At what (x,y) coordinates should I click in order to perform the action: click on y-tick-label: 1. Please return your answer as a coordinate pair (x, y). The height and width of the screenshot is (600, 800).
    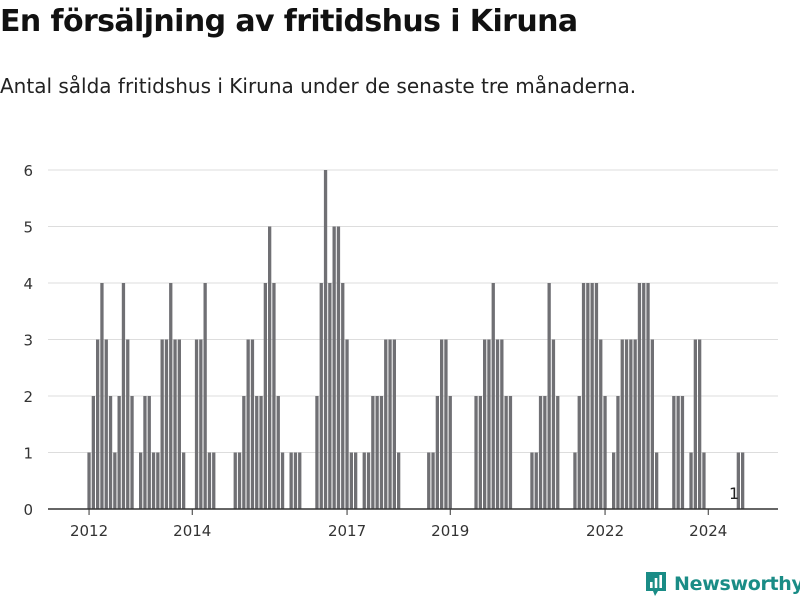
    Looking at the image, I should click on (28, 454).